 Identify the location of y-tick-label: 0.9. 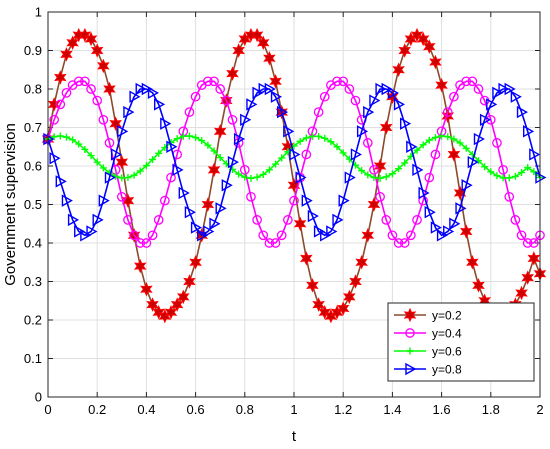
(33, 50).